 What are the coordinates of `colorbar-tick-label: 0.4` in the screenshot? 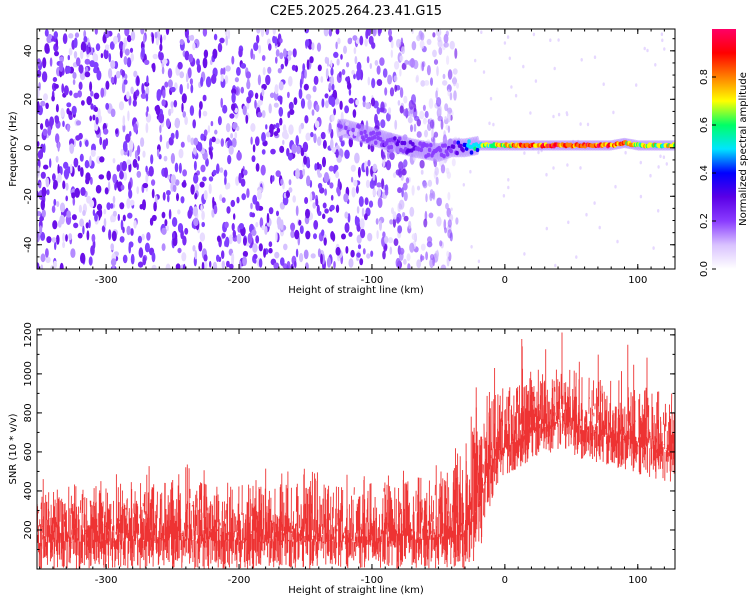 It's located at (704, 173).